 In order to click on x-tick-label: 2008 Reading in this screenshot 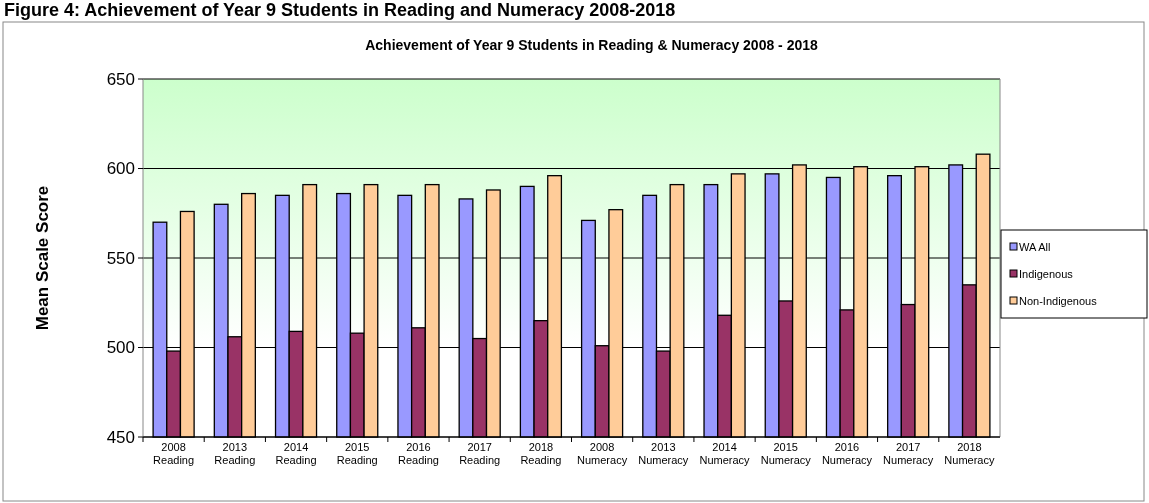, I will do `click(174, 453)`.